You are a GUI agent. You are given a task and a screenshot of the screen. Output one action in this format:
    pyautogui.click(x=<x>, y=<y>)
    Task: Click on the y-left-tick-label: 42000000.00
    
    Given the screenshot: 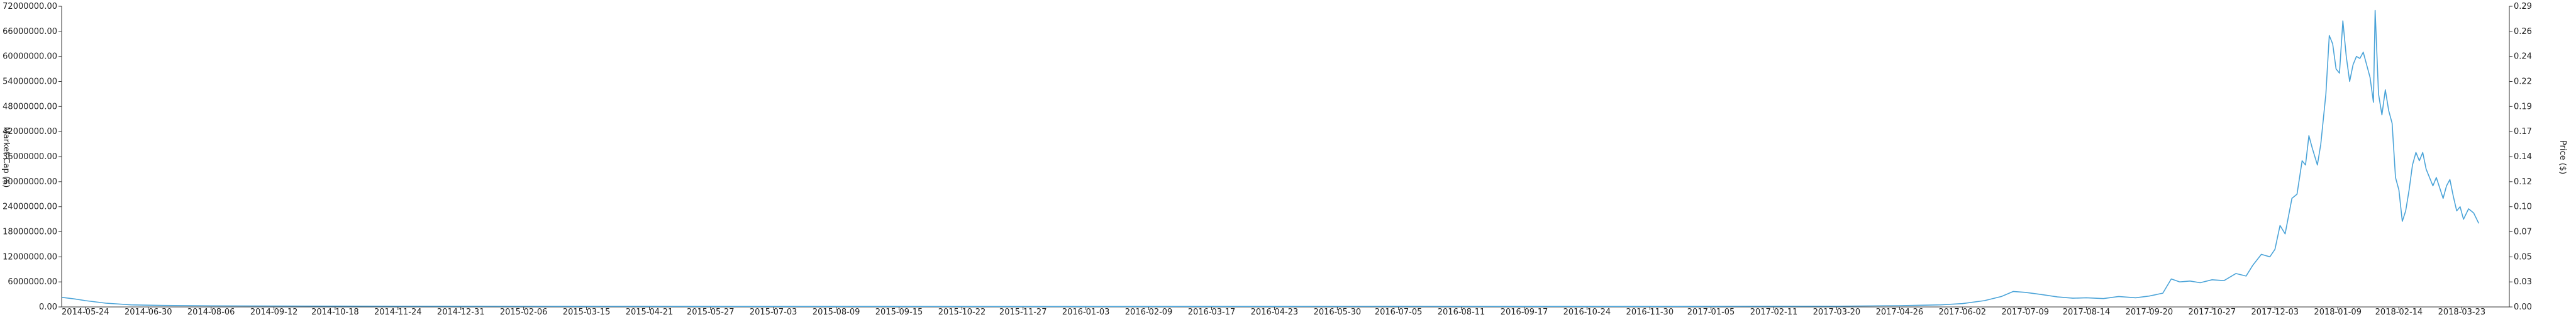 What is the action you would take?
    pyautogui.click(x=30, y=131)
    